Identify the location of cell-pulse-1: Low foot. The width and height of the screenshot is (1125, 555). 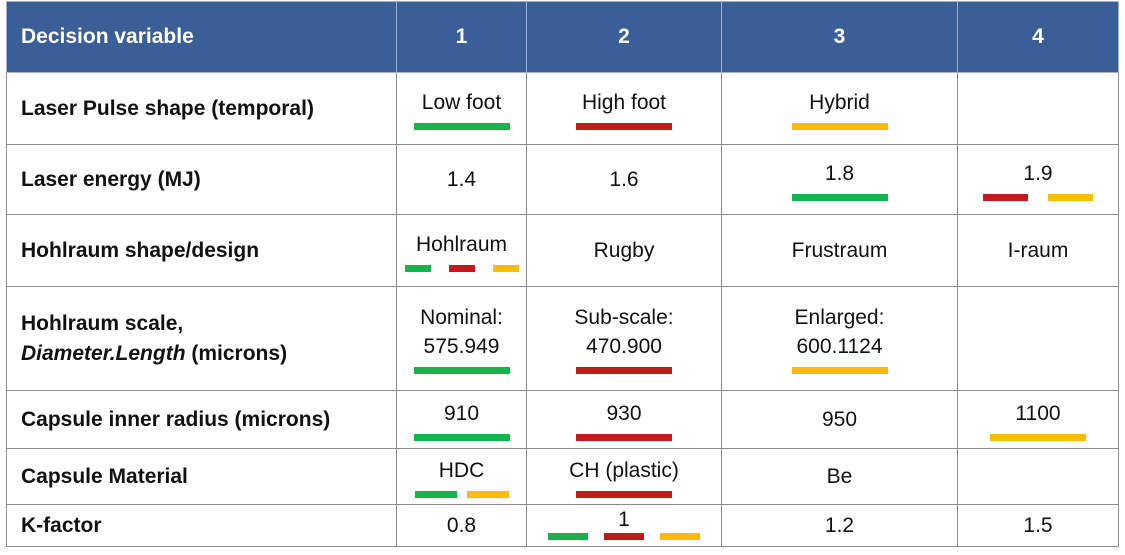
(461, 108).